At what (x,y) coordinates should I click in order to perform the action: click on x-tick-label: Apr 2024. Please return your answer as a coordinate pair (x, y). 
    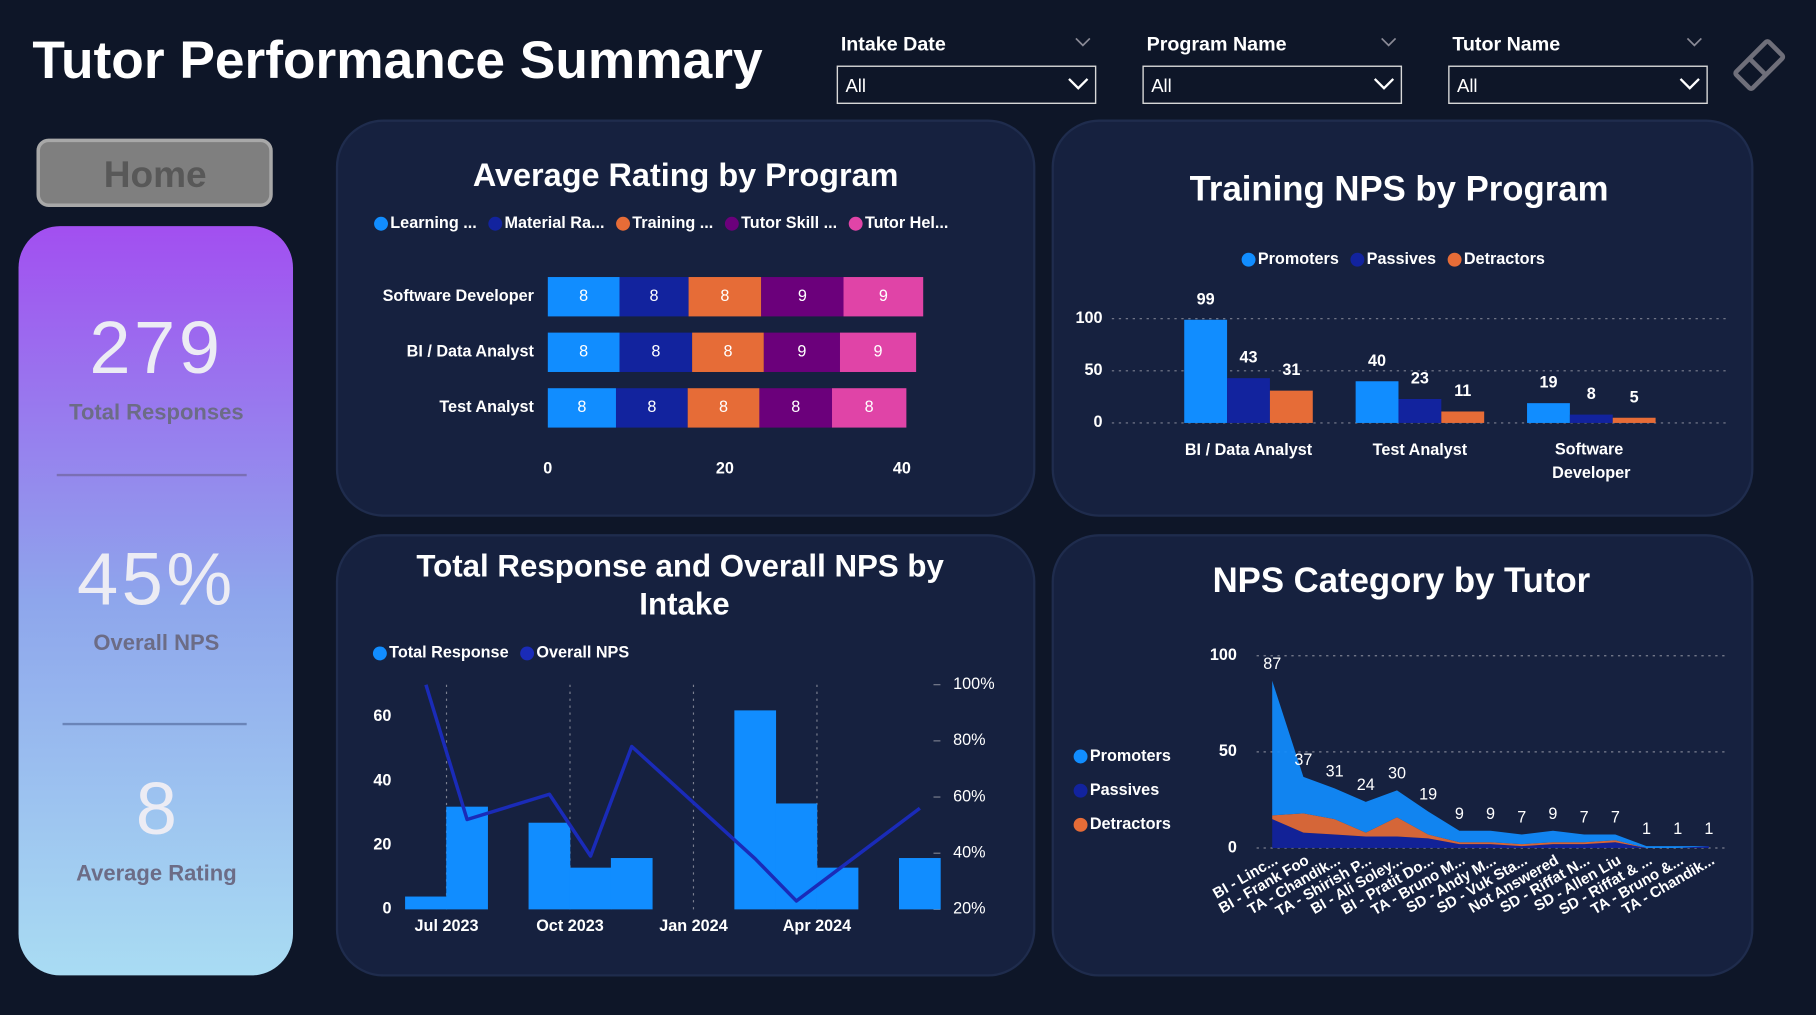
    Looking at the image, I should click on (817, 926).